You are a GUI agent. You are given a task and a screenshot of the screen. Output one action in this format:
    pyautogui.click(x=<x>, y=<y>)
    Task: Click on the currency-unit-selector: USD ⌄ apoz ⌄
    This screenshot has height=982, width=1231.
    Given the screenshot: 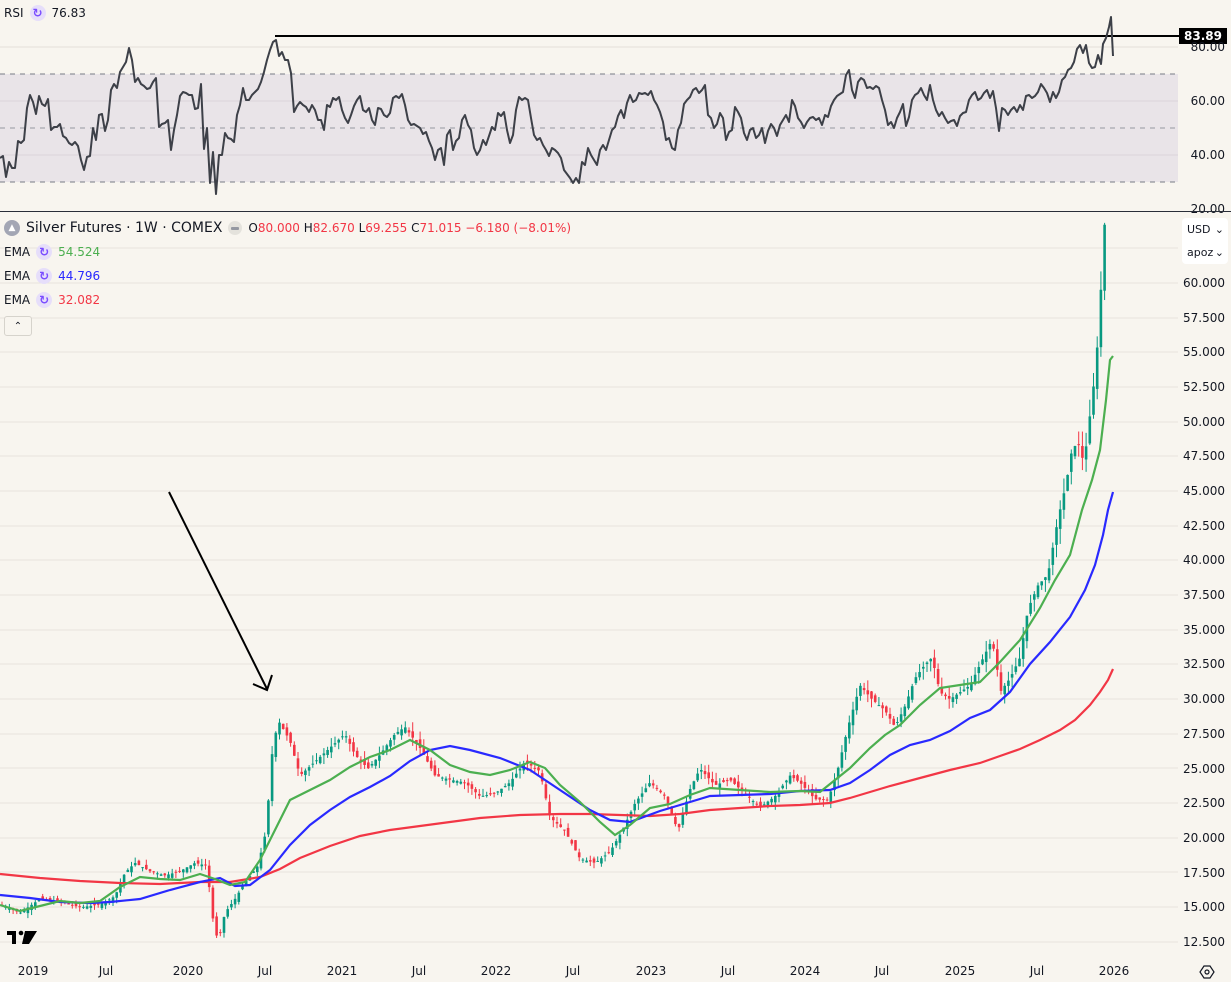 What is the action you would take?
    pyautogui.click(x=1205, y=241)
    